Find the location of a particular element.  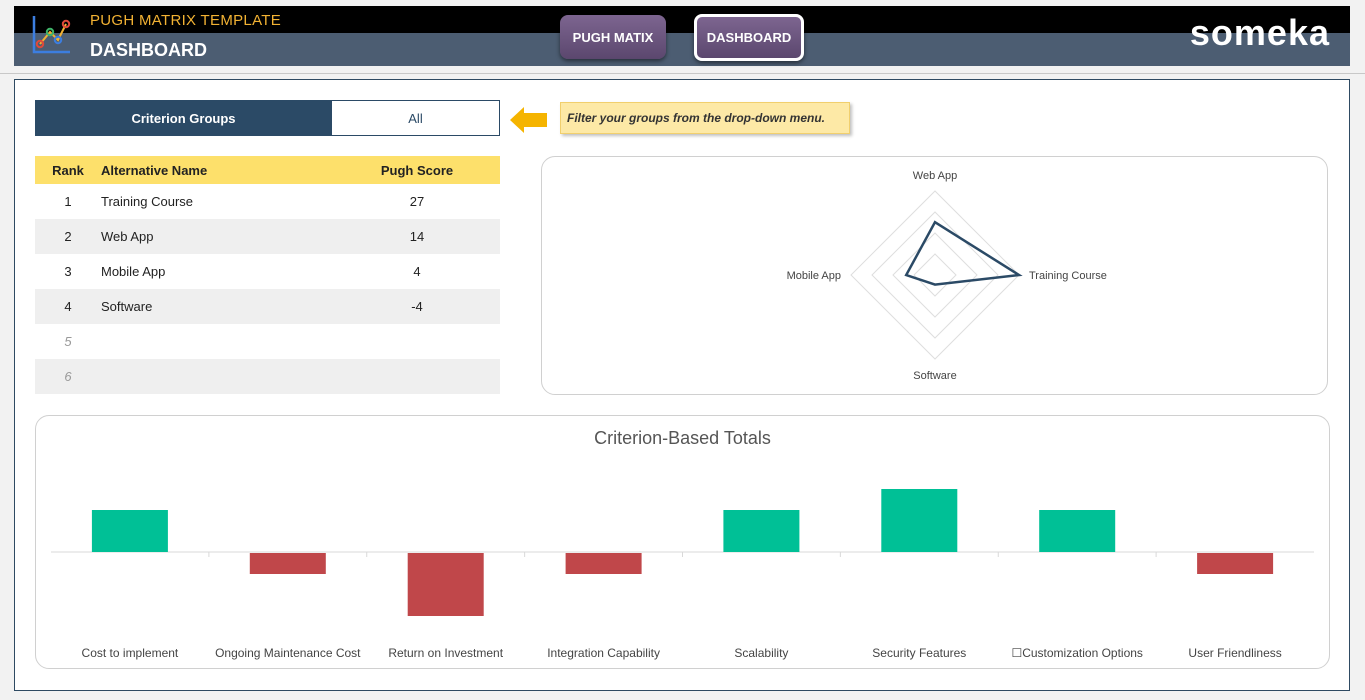

name-cell: Training Course is located at coordinates (147, 201).